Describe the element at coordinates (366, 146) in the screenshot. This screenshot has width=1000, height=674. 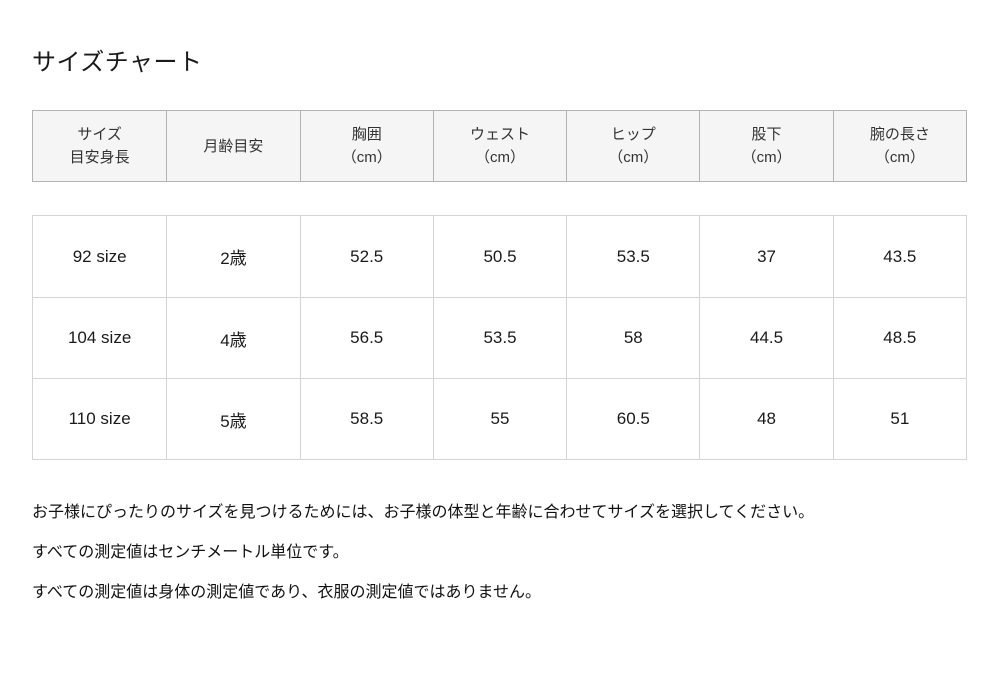
I see `header-cell-chest: 胸囲 （cm）` at that location.